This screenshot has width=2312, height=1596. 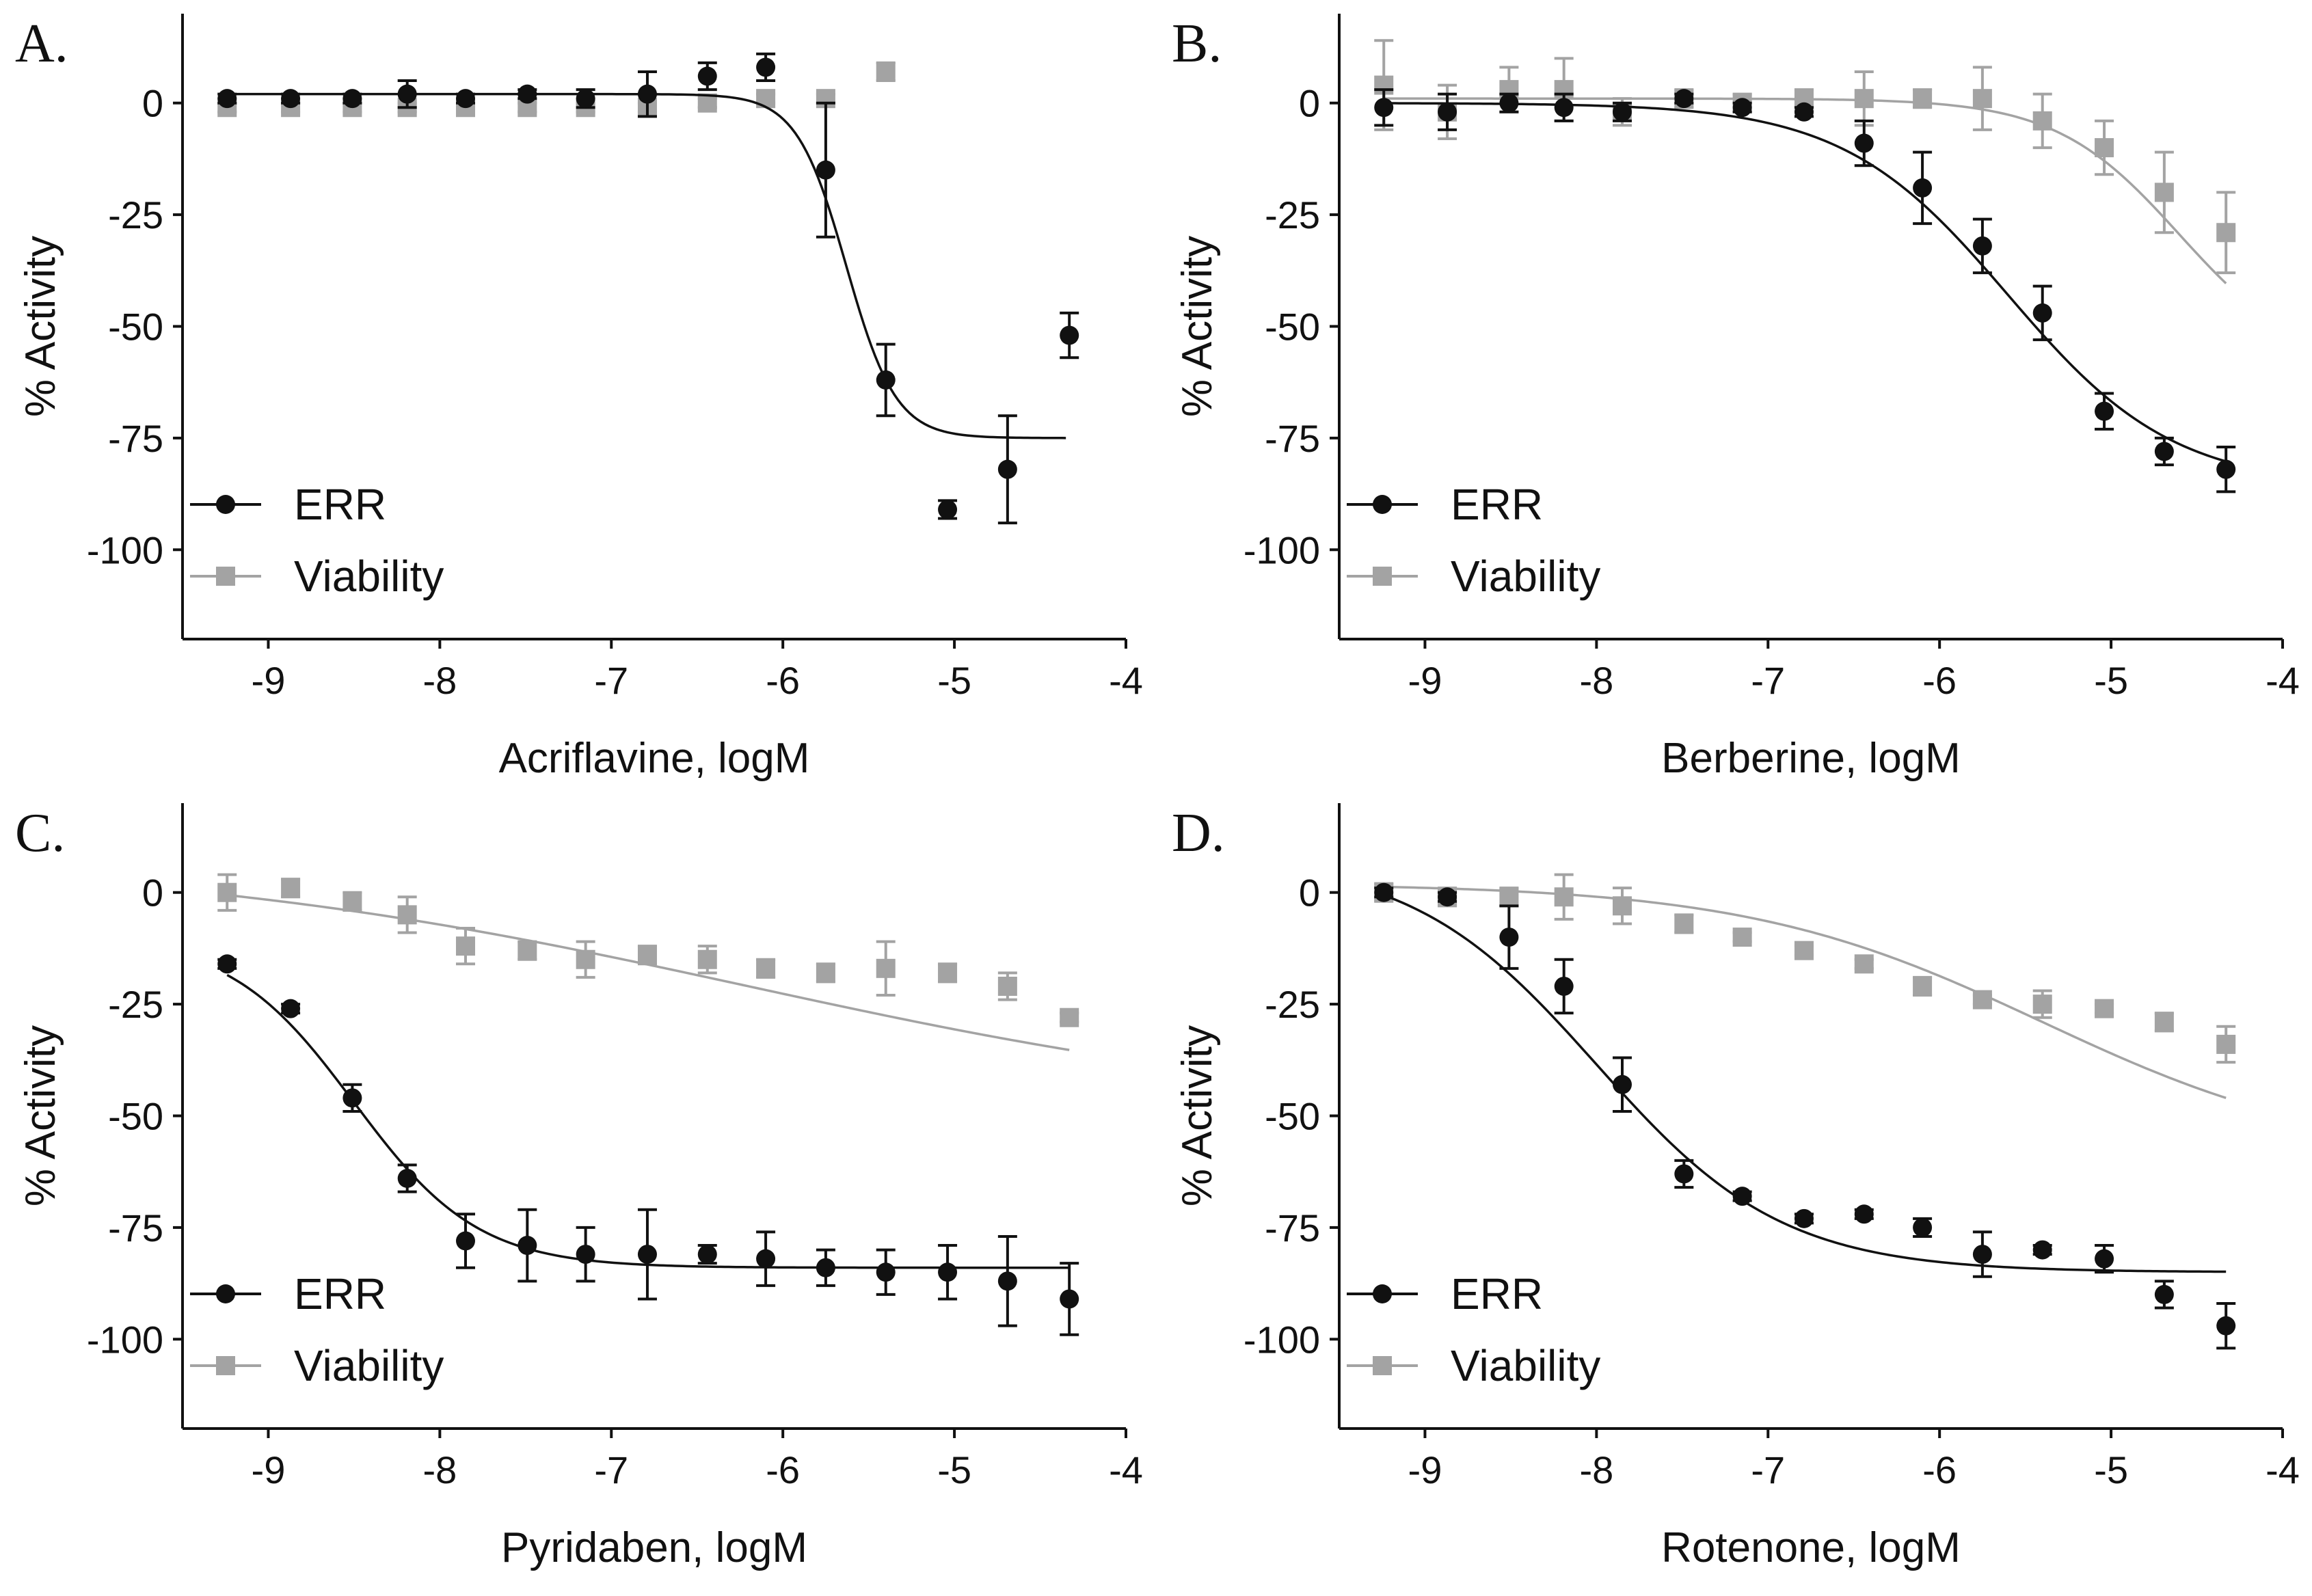 I want to click on x-tick-label: -6, so click(x=1940, y=1469).